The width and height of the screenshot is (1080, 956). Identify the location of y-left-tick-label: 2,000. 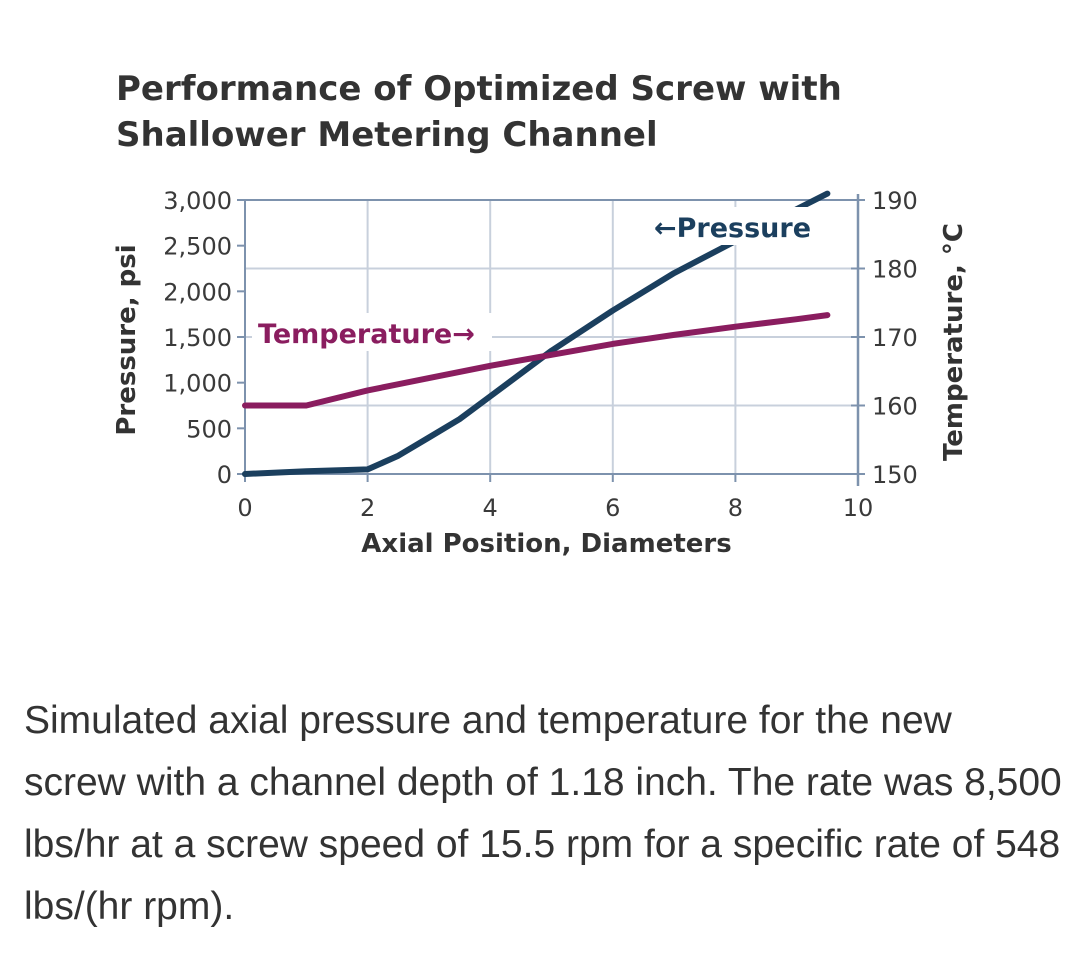
(197, 292).